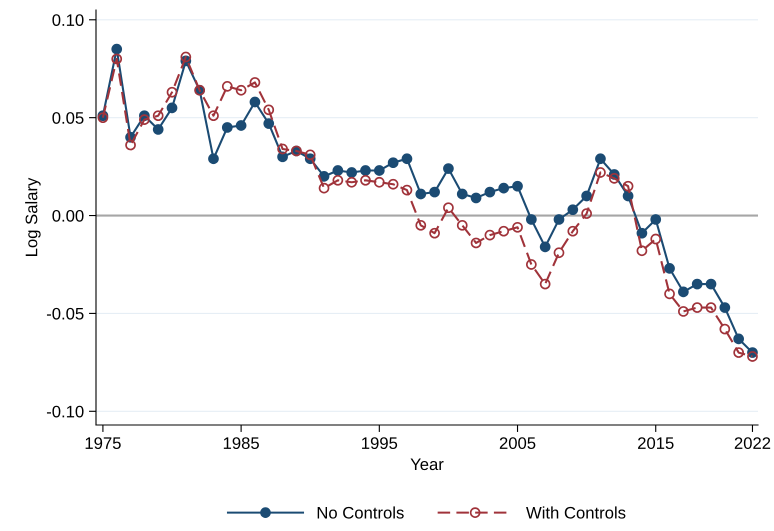  I want to click on y-axis-title: Log Salary, so click(33, 217).